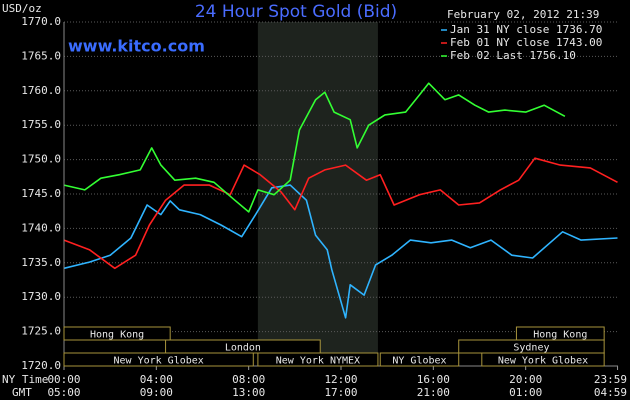  I want to click on session-label: London, so click(243, 348).